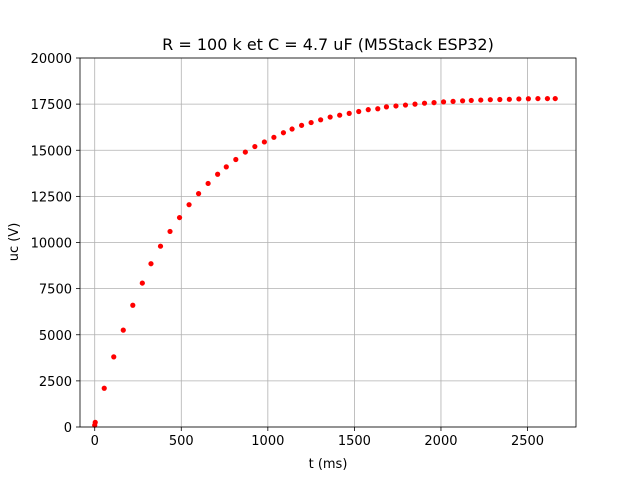 This screenshot has width=640, height=480. What do you see at coordinates (267, 441) in the screenshot?
I see `x-tick-label: 1000` at bounding box center [267, 441].